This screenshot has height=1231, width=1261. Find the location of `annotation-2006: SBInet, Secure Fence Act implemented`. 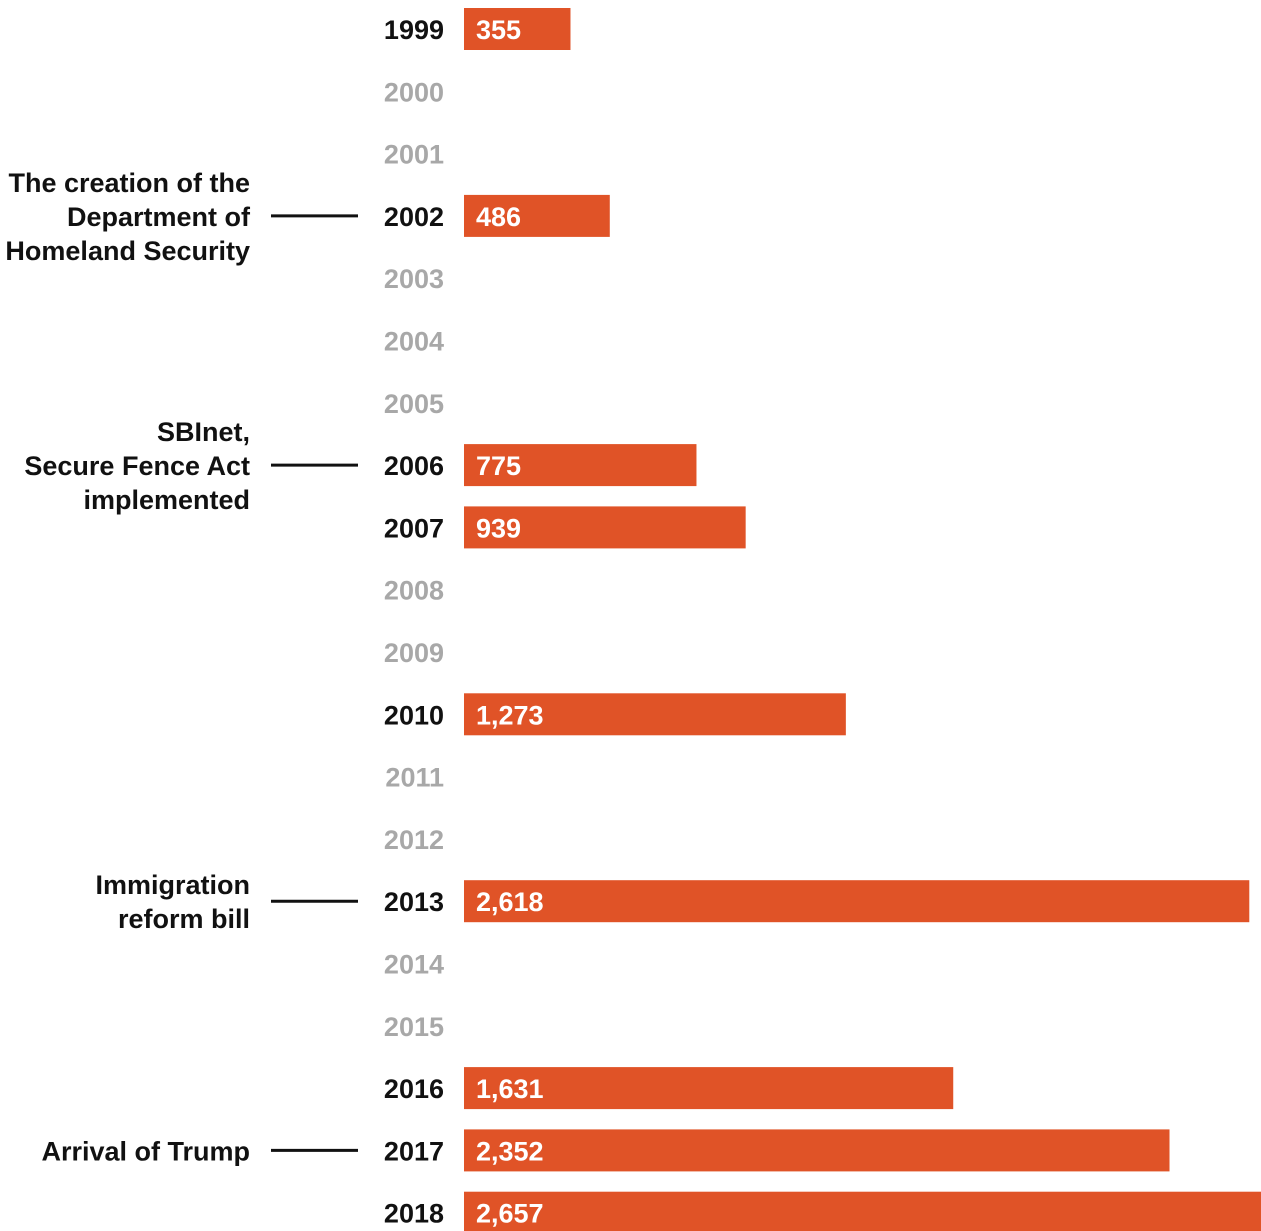

annotation-2006: SBInet, Secure Fence Act implemented is located at coordinates (191, 466).